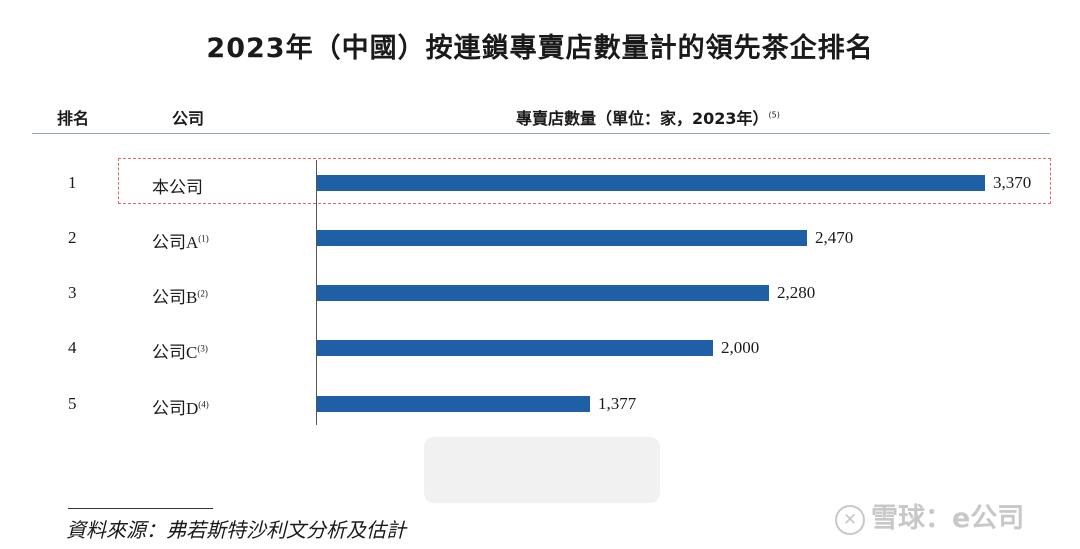 The image size is (1080, 549). I want to click on company-label: 本公司, so click(177, 185).